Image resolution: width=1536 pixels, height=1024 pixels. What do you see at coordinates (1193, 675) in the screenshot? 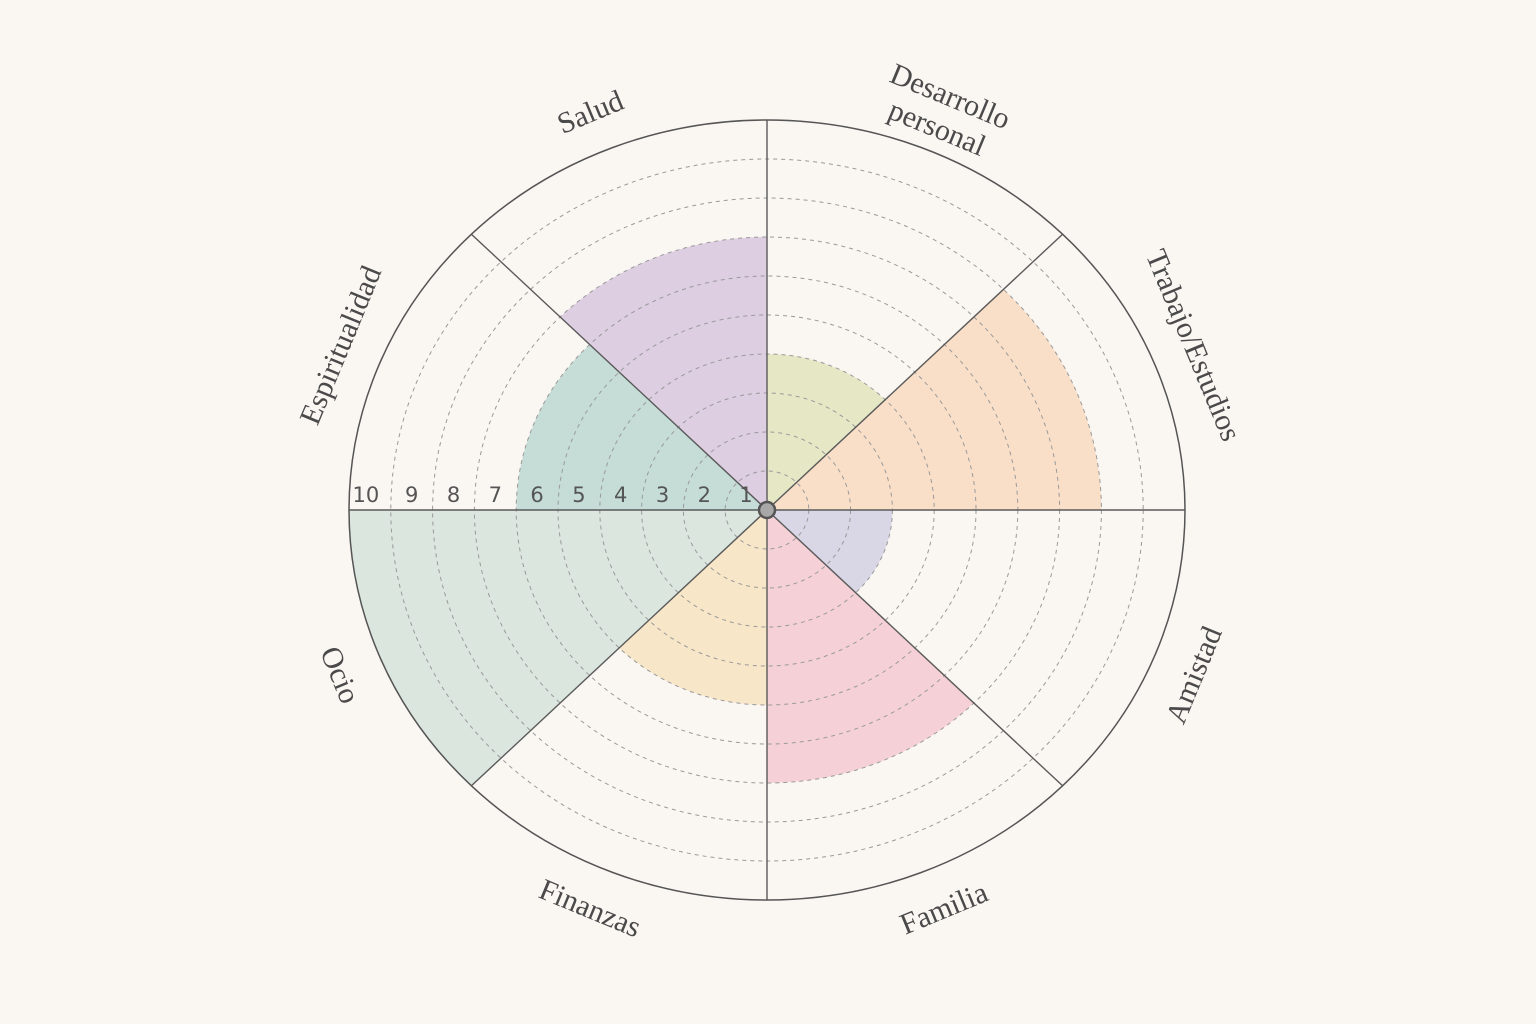
I see `label-amistad: Amistad` at bounding box center [1193, 675].